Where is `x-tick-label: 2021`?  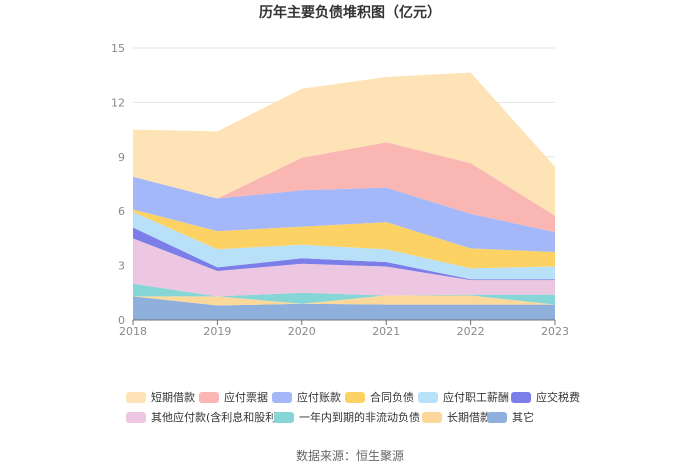 x-tick-label: 2021 is located at coordinates (386, 331).